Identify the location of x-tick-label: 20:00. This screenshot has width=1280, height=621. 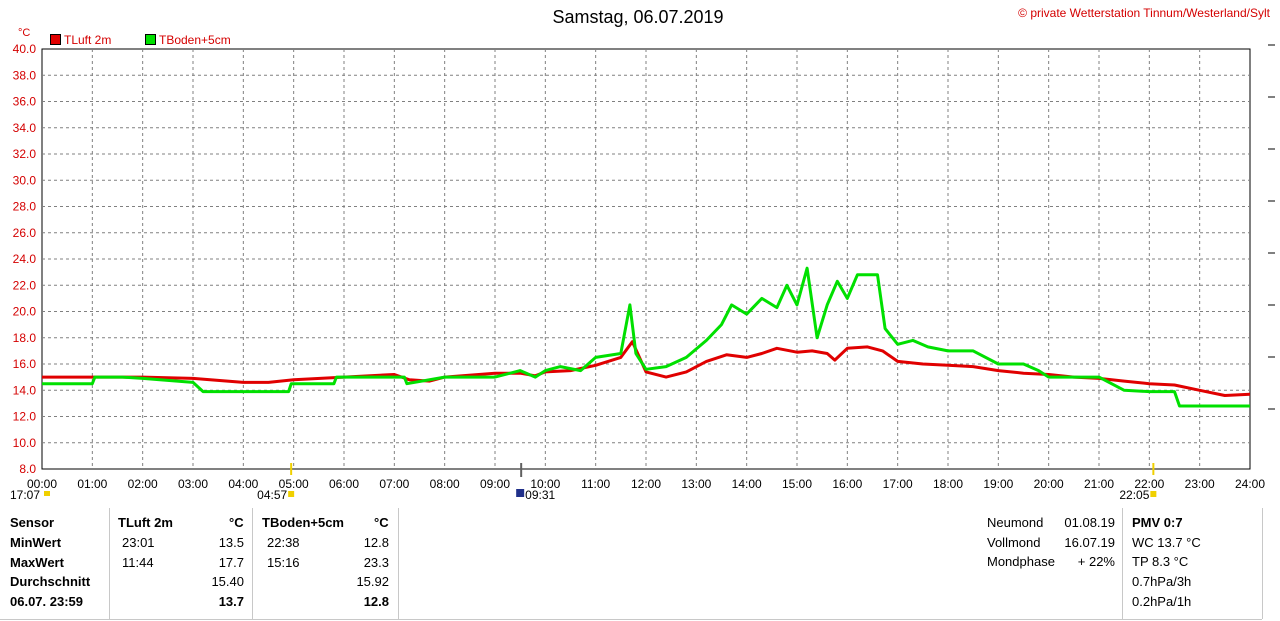
(1049, 484).